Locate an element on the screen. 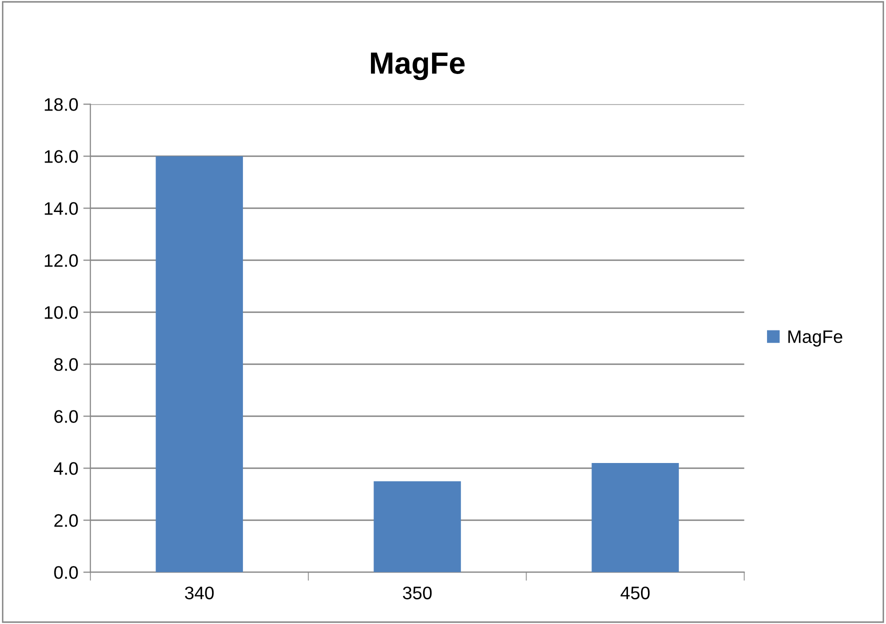 The image size is (886, 624). chart-title: MagFe is located at coordinates (417, 66).